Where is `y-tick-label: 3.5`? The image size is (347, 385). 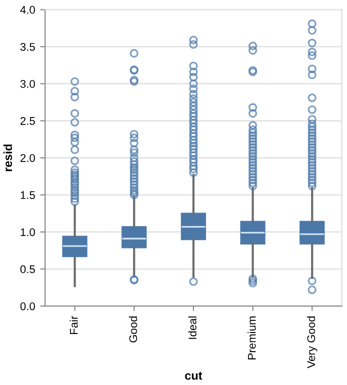
y-tick-label: 3.5 is located at coordinates (27, 46).